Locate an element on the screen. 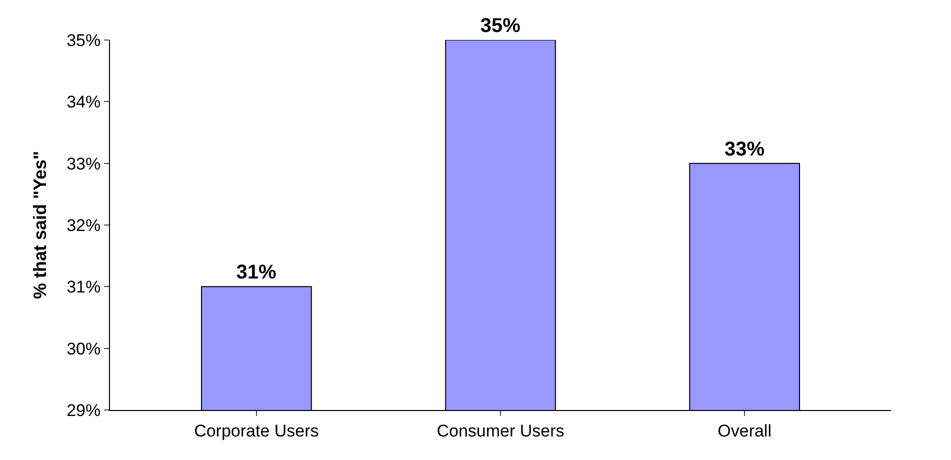  x-tick-label: Consumer Users is located at coordinates (500, 430).